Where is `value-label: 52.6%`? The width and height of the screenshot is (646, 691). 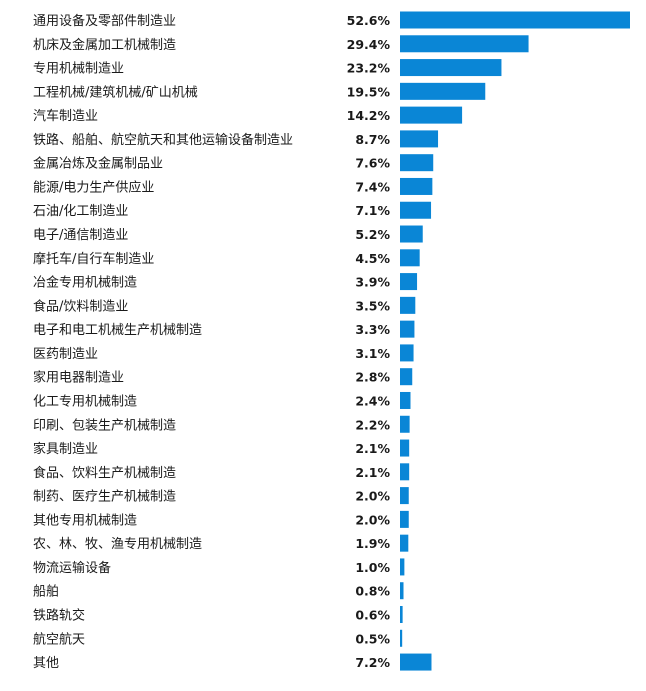
value-label: 52.6% is located at coordinates (369, 20).